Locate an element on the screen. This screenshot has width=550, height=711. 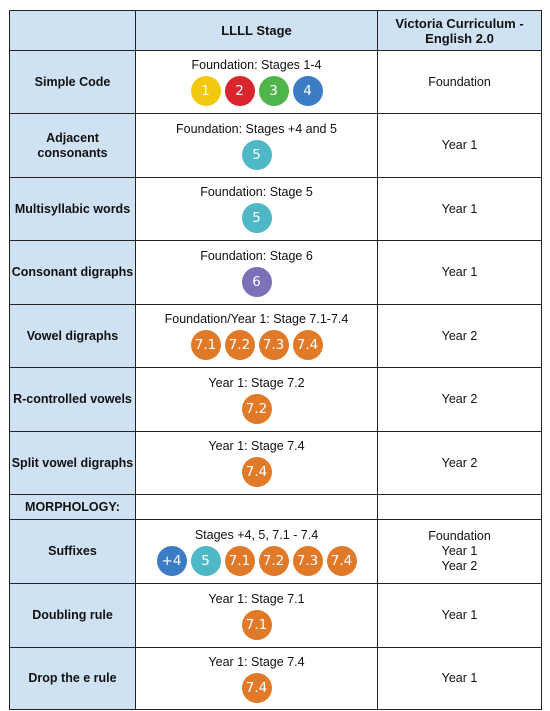
stage-cell: Year 1: Stage 7.1 7.1 is located at coordinates (256, 615).